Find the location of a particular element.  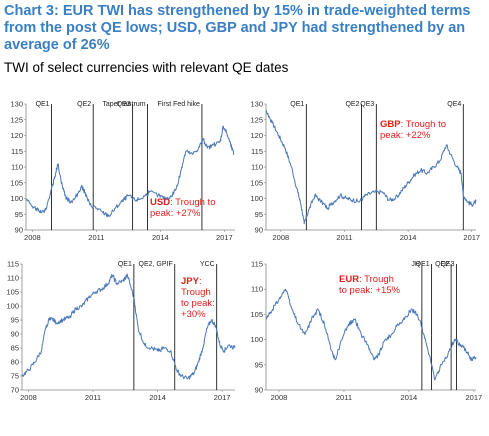

event-label: JH is located at coordinates (415, 264).